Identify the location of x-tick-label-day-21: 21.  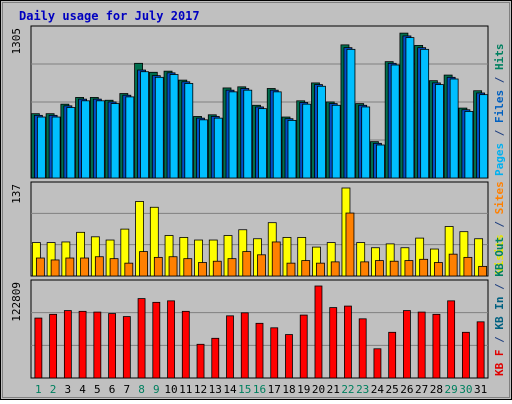
(333, 389).